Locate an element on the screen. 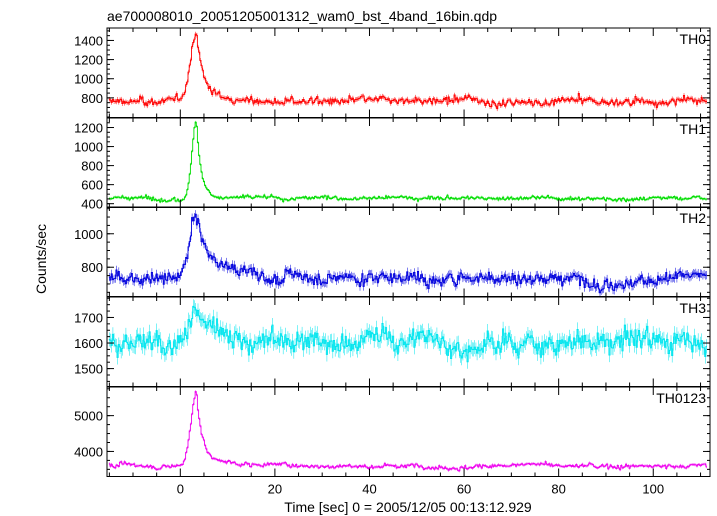 The height and width of the screenshot is (516, 717). y-tick-label: 400 is located at coordinates (92, 204).